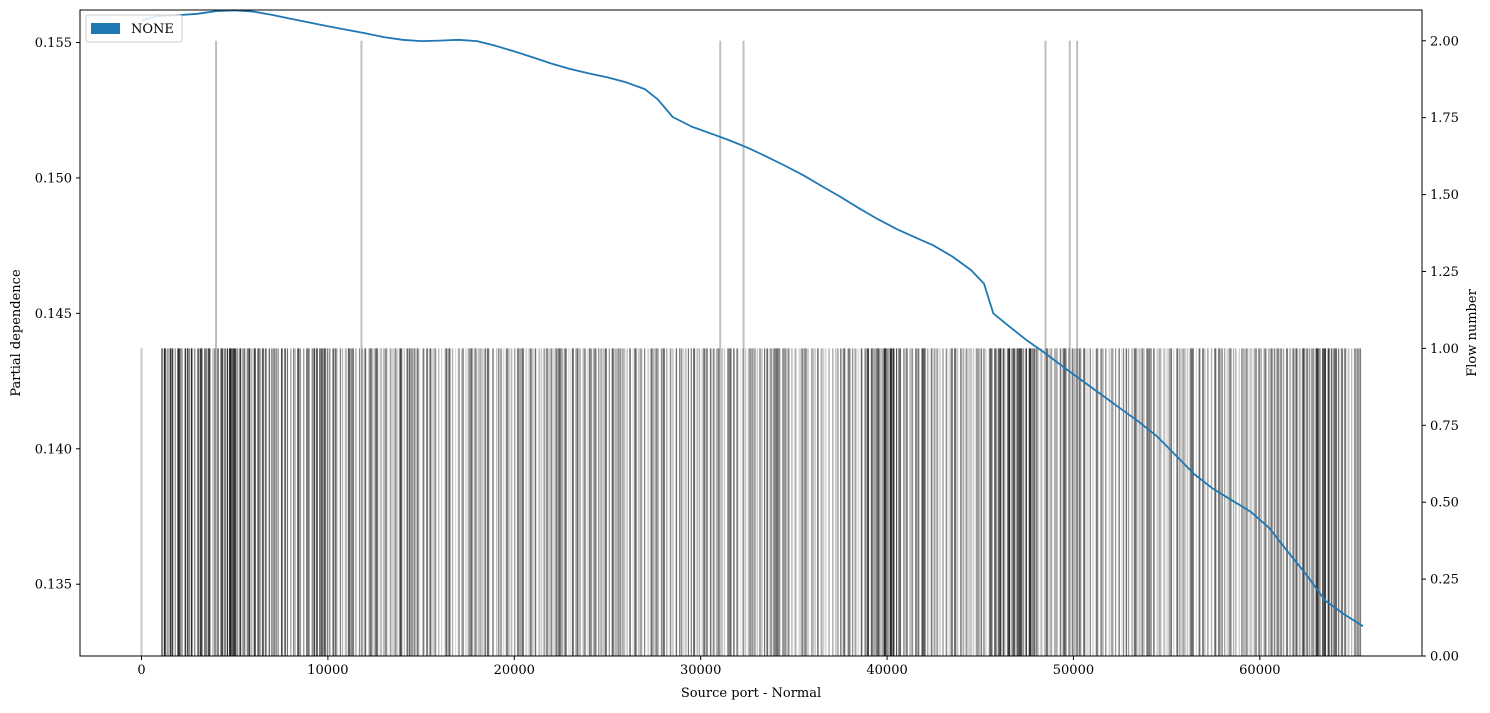 The height and width of the screenshot is (713, 1490). I want to click on y-tick-label: 0.135, so click(53, 585).